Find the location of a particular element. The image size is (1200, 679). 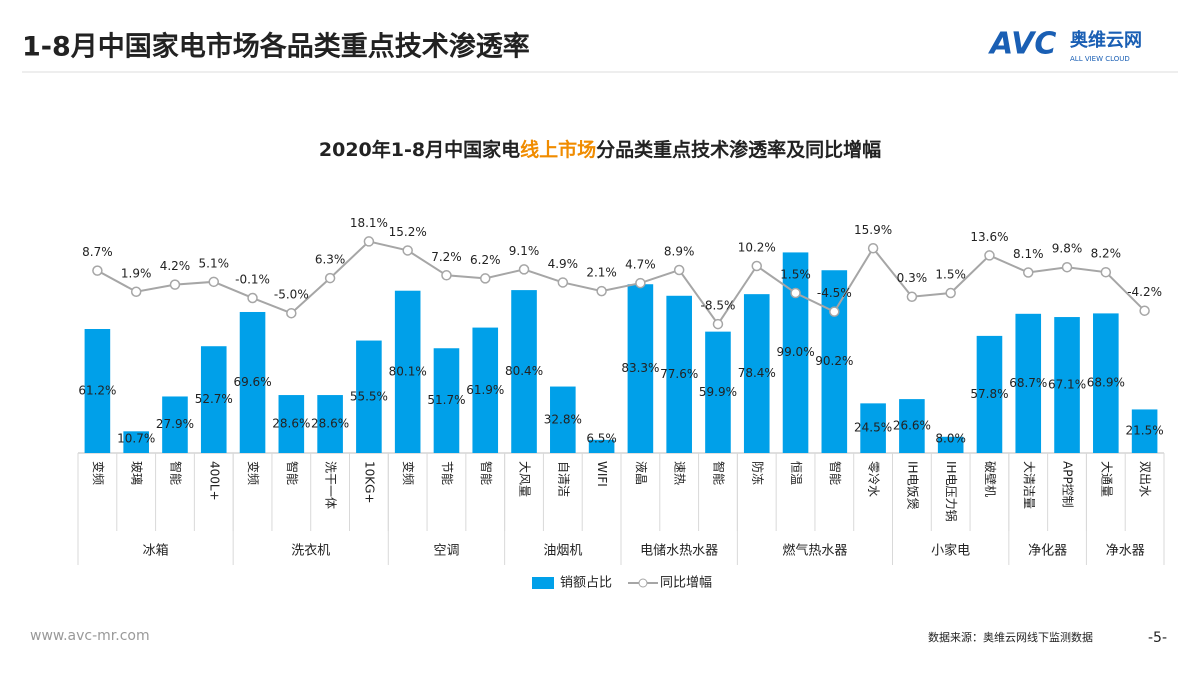

line-value-label: 9.8% is located at coordinates (1067, 249).